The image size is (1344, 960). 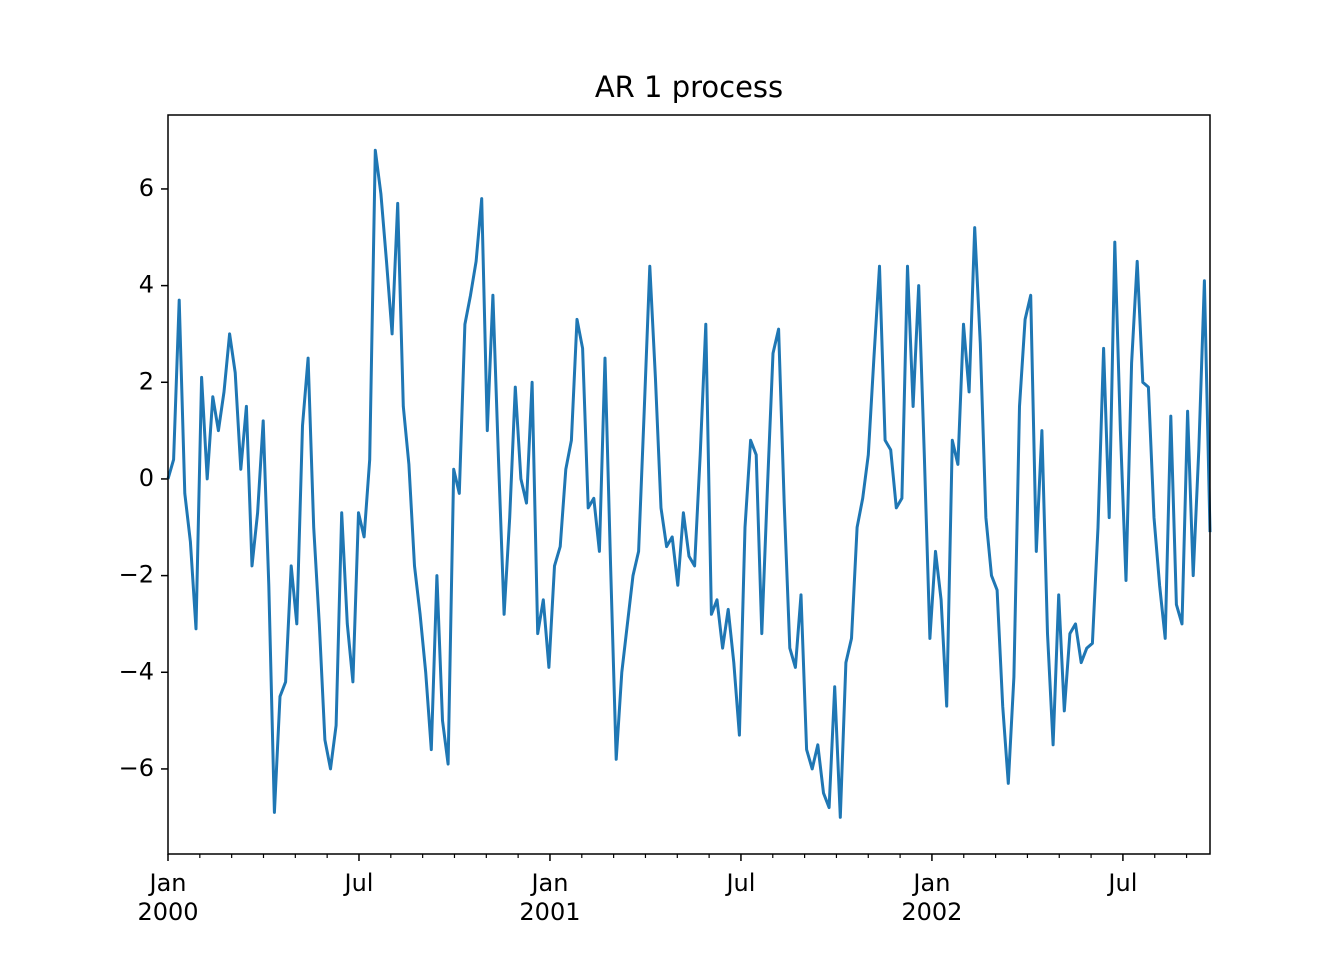 I want to click on y-tick-label: 2, so click(x=146, y=381).